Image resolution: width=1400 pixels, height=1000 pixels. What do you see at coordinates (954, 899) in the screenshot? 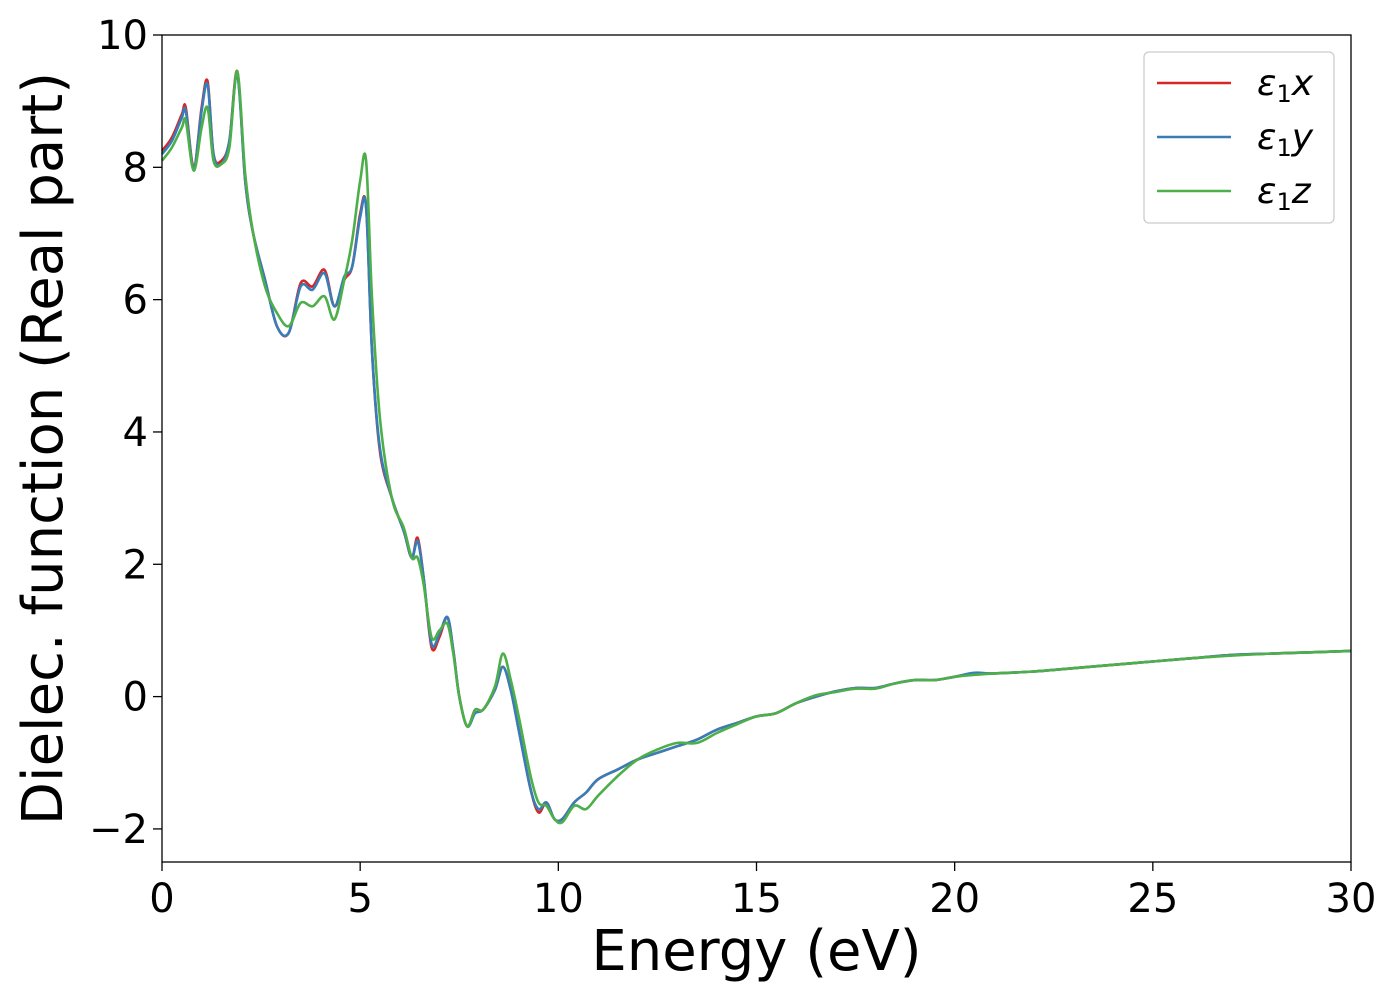
I see `x-tick-label: 20` at bounding box center [954, 899].